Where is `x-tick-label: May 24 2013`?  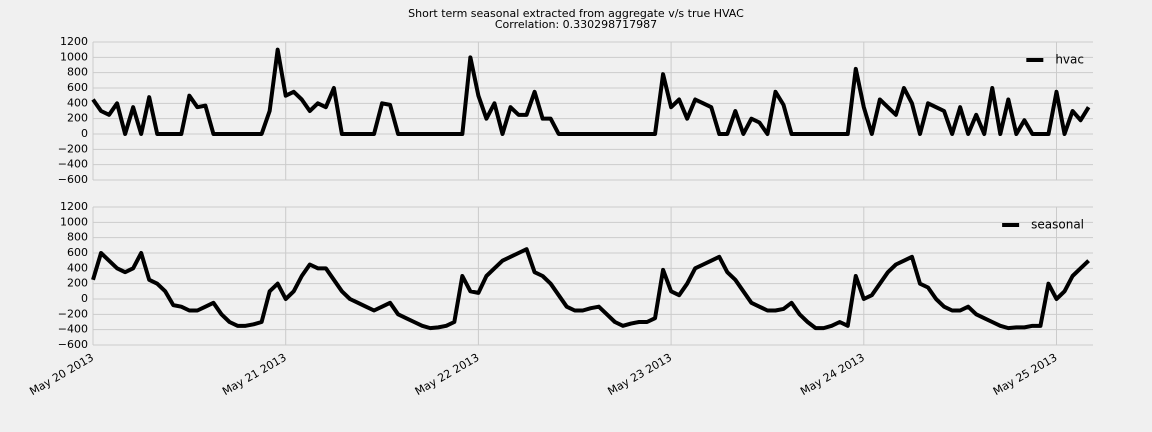 x-tick-label: May 24 2013 is located at coordinates (832, 374).